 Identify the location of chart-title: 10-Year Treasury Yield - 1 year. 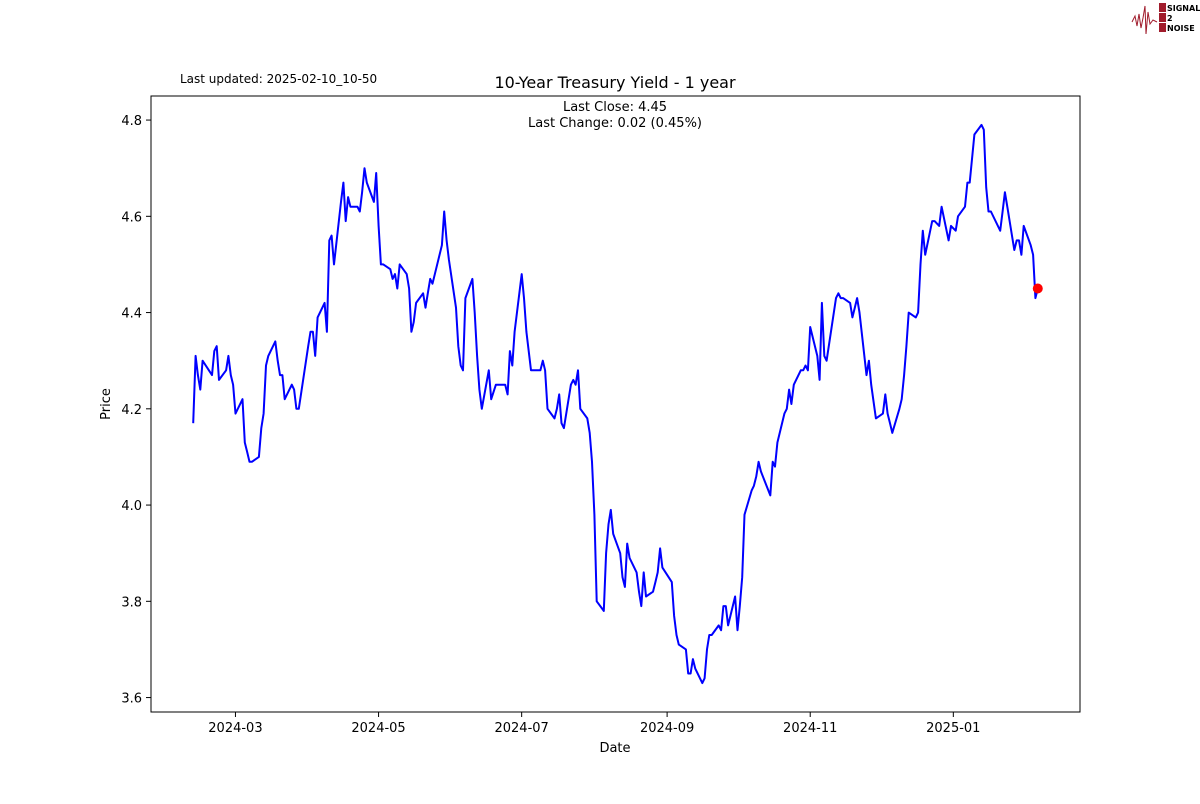
(615, 82).